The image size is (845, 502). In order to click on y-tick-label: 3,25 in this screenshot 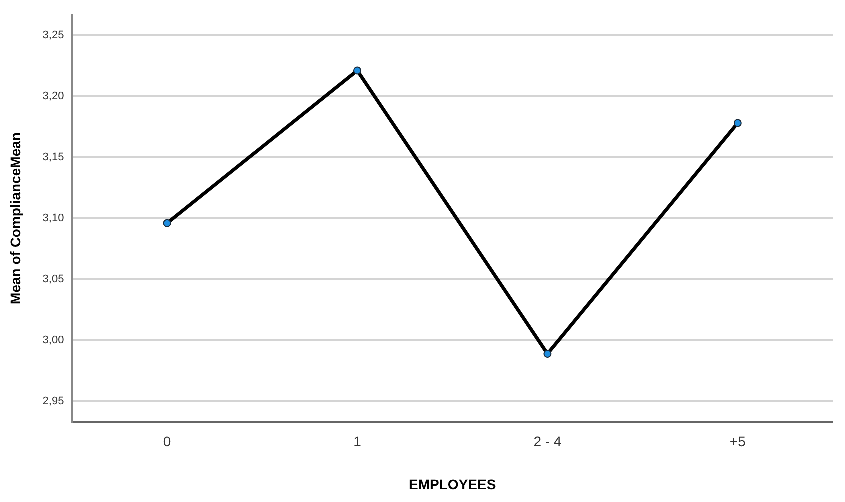, I will do `click(53, 35)`.